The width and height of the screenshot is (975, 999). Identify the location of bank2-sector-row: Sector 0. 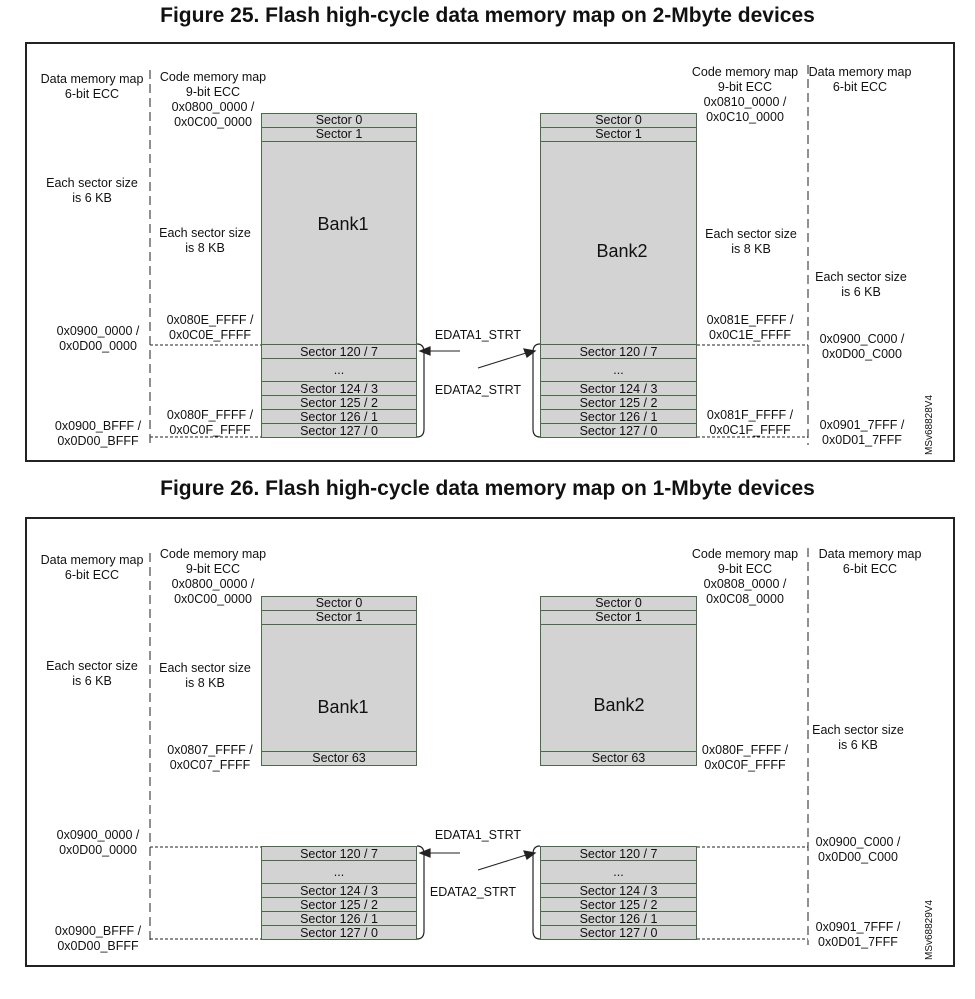
(618, 603).